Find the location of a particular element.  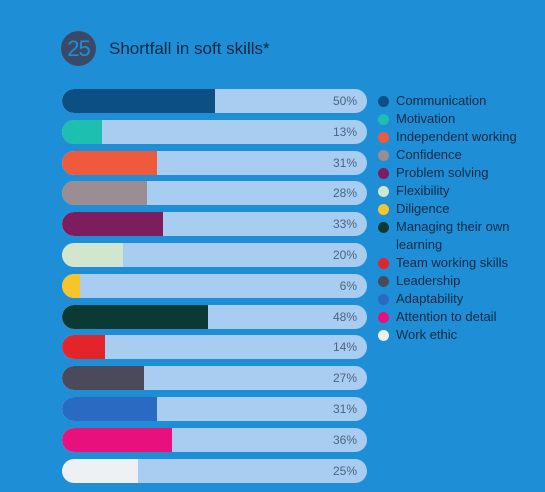

legend-item: Team working skills is located at coordinates (458, 263).